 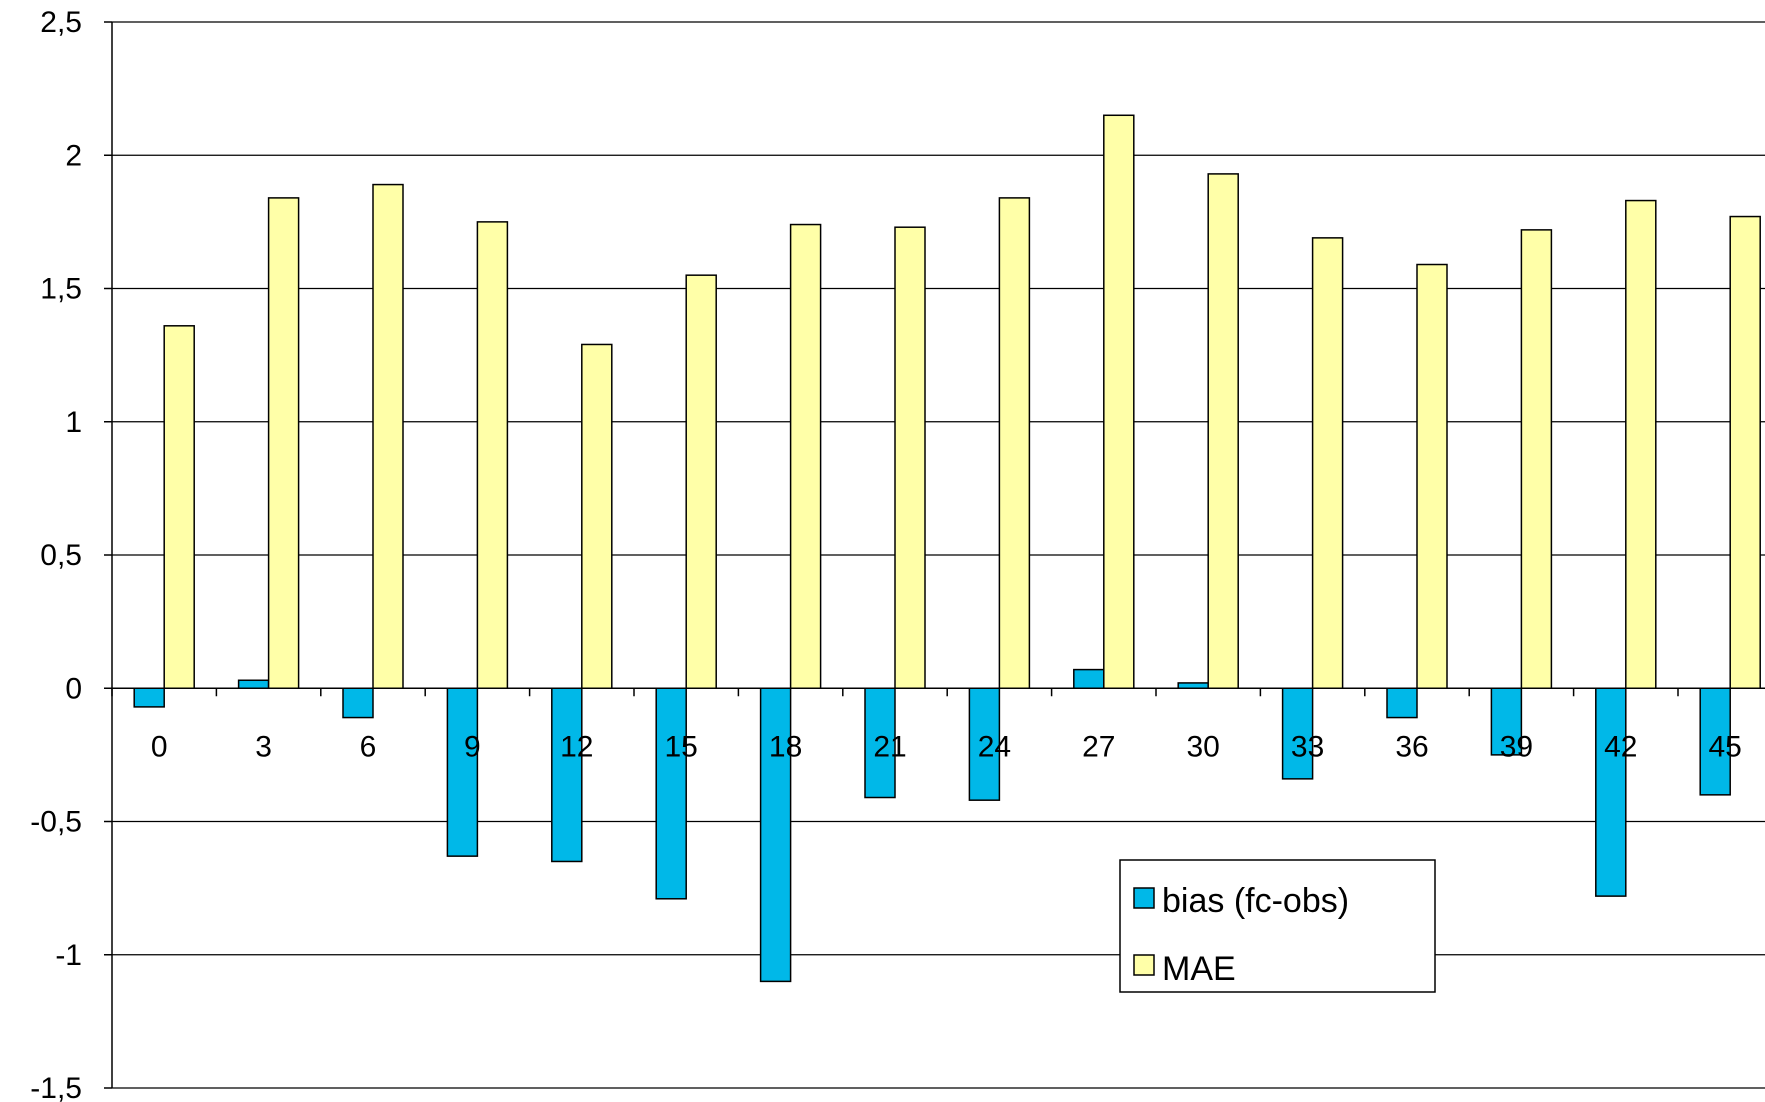 What do you see at coordinates (68, 955) in the screenshot?
I see `y-tick-label: -1` at bounding box center [68, 955].